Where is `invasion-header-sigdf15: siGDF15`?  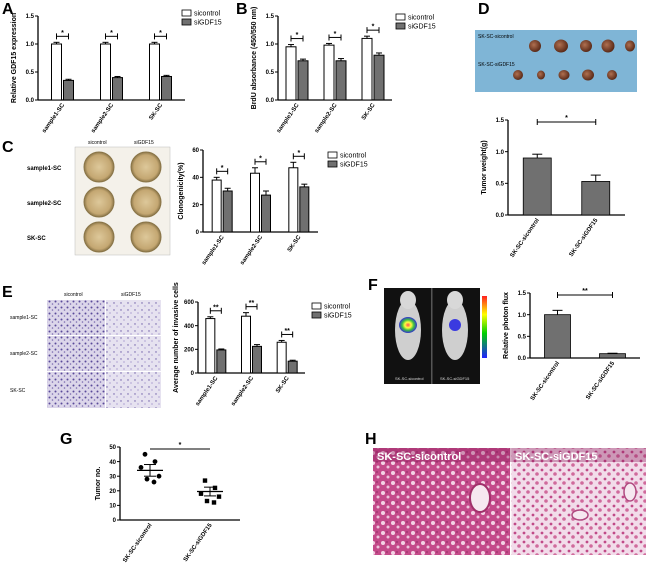
invasion-header-sigdf15: siGDF15 is located at coordinates (131, 295).